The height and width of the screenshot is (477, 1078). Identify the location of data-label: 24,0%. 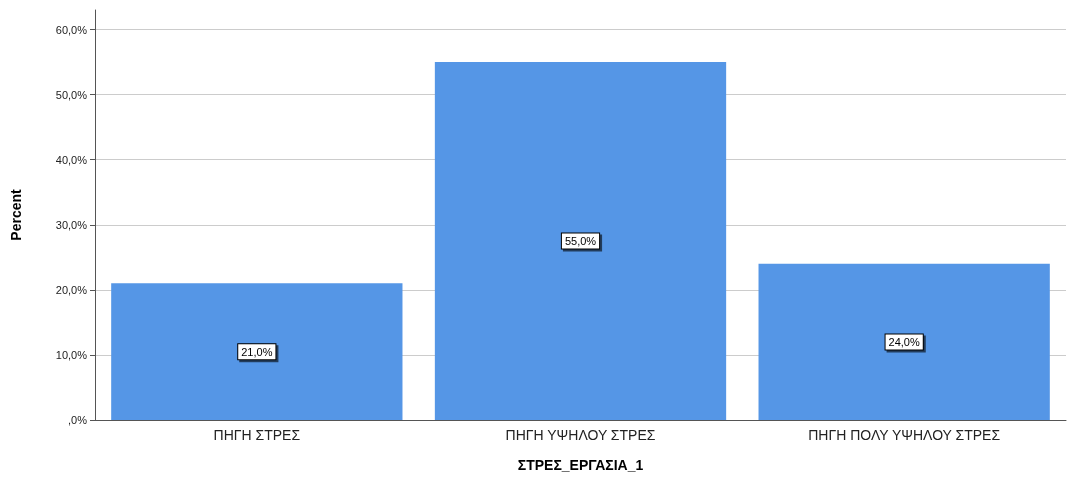
(904, 341).